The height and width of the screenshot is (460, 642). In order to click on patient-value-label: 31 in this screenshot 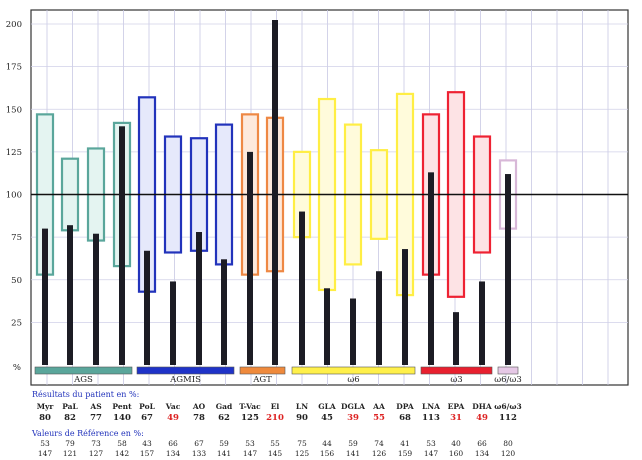, I will do `click(456, 418)`.